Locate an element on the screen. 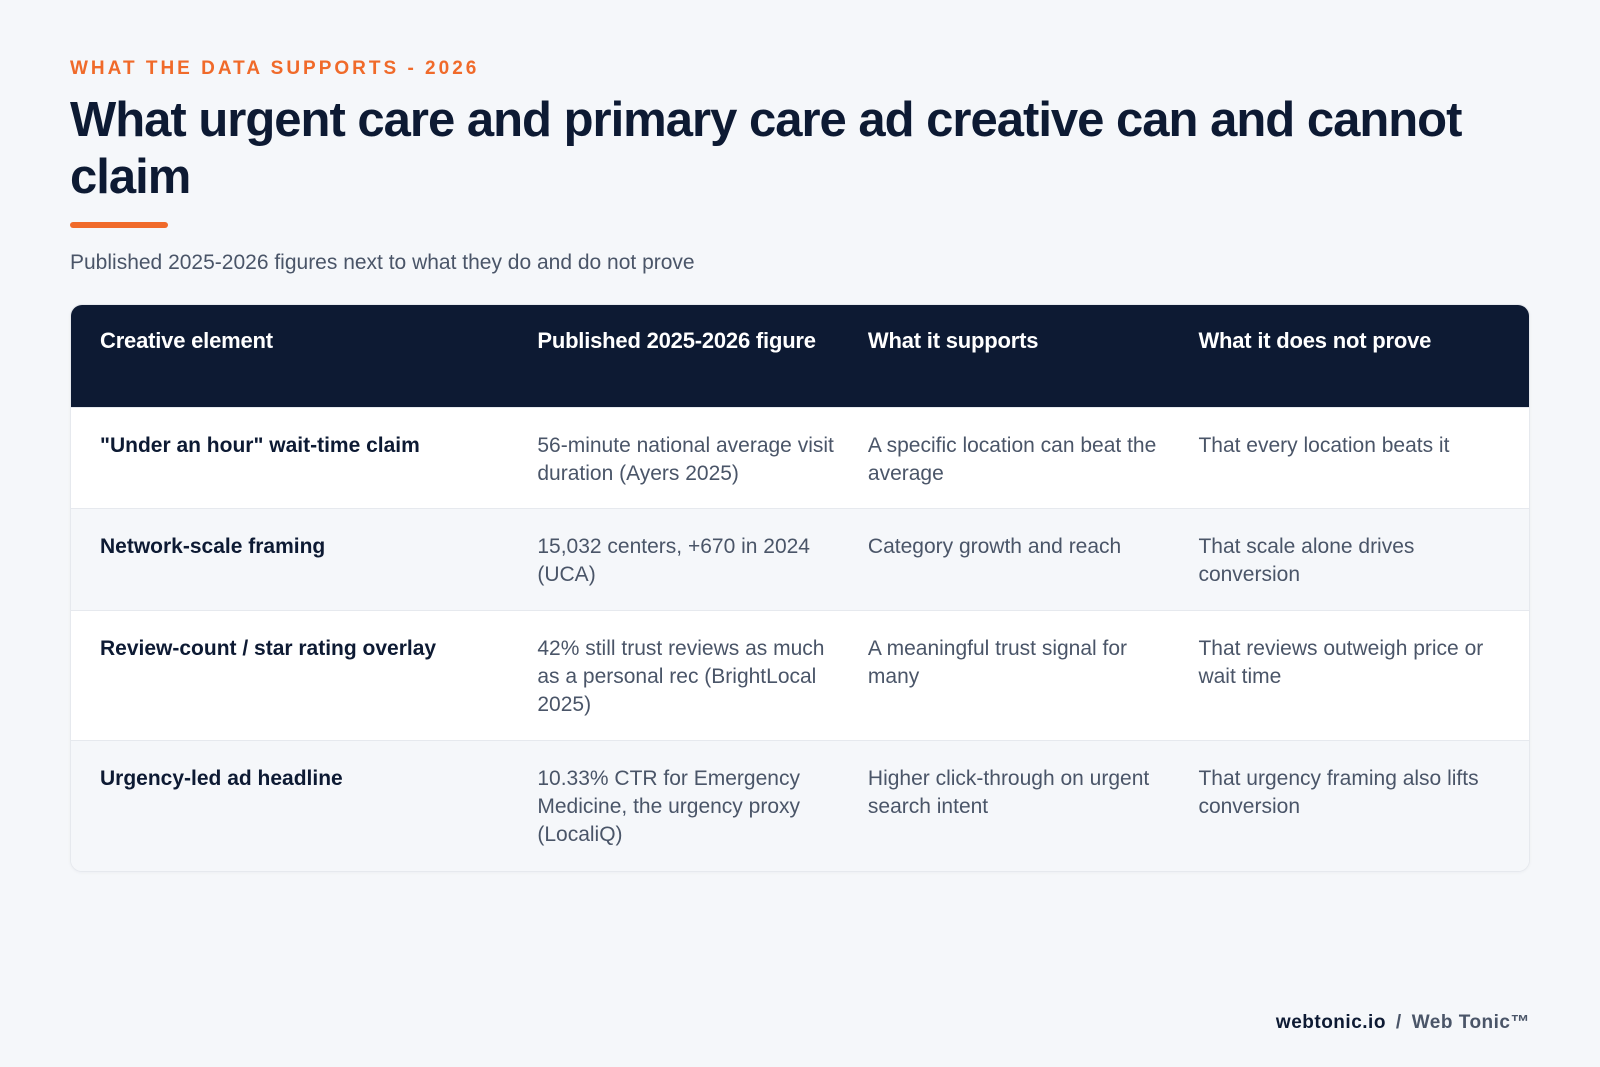 Image resolution: width=1600 pixels, height=1067 pixels. footer-credit: webtonic.io / Web Tonic™ is located at coordinates (1403, 1023).